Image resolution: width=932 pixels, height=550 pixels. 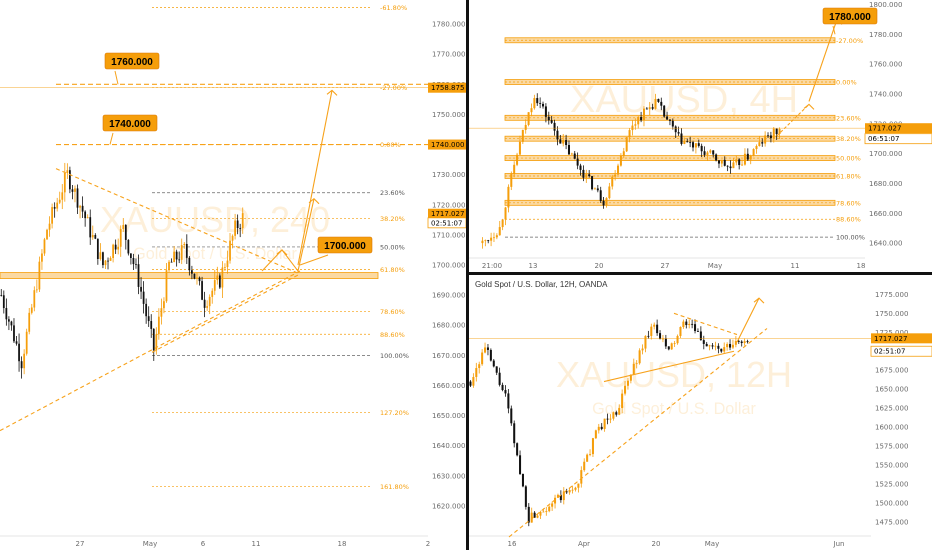 What do you see at coordinates (448, 266) in the screenshot?
I see `y-tick-label: 1700.000` at bounding box center [448, 266].